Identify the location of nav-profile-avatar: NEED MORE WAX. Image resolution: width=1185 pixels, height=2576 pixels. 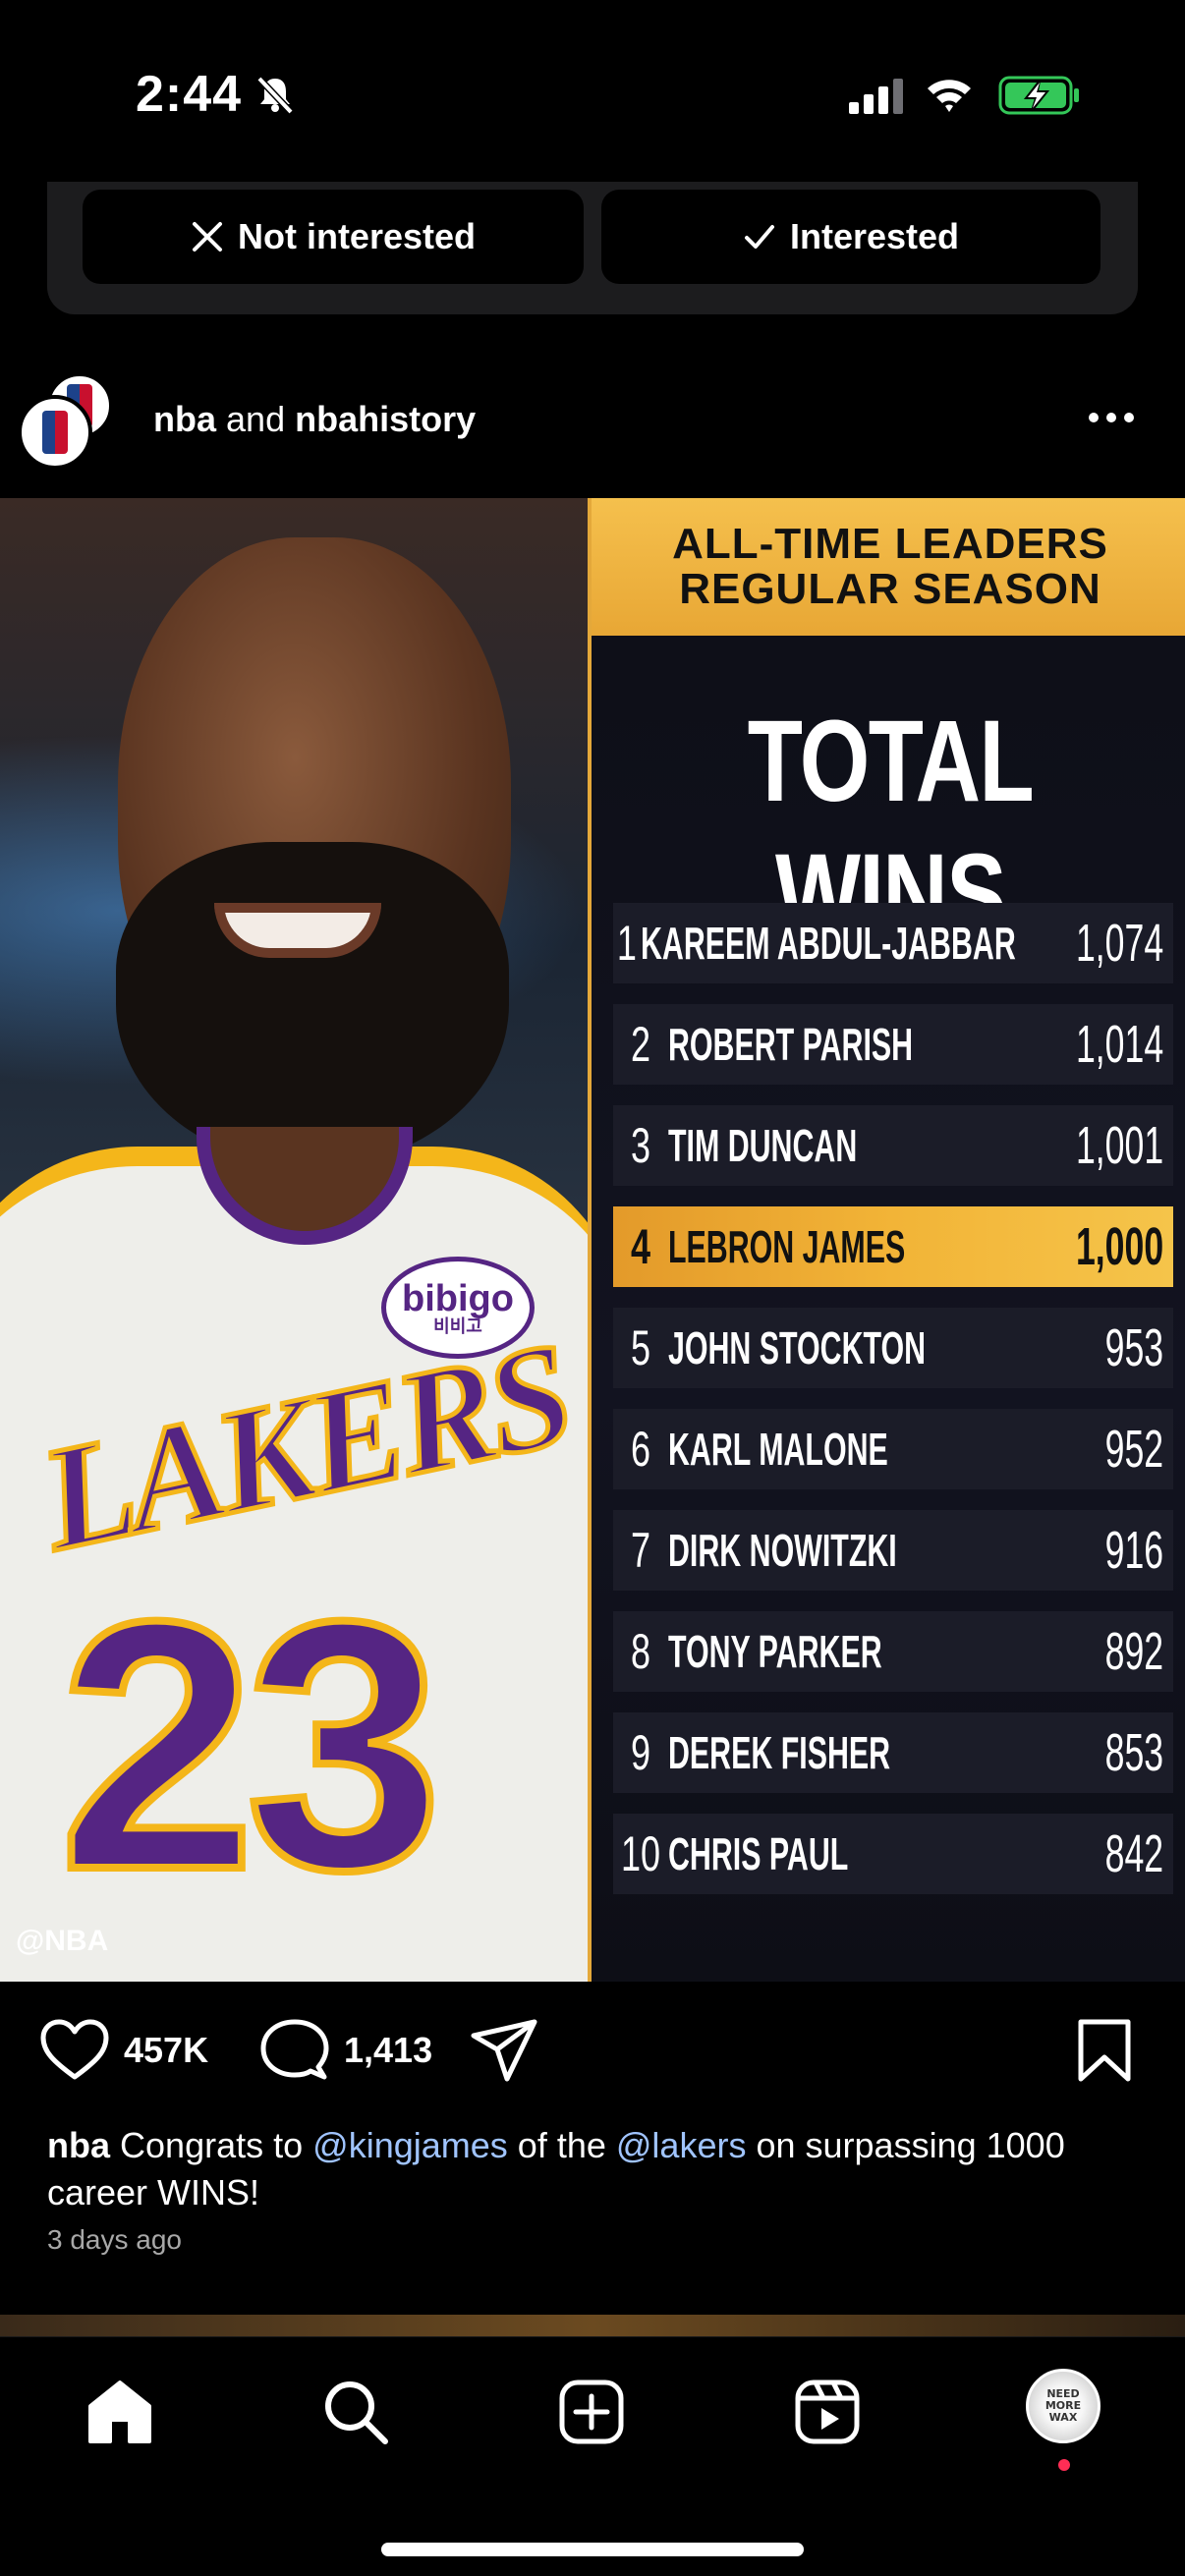
(1063, 2406).